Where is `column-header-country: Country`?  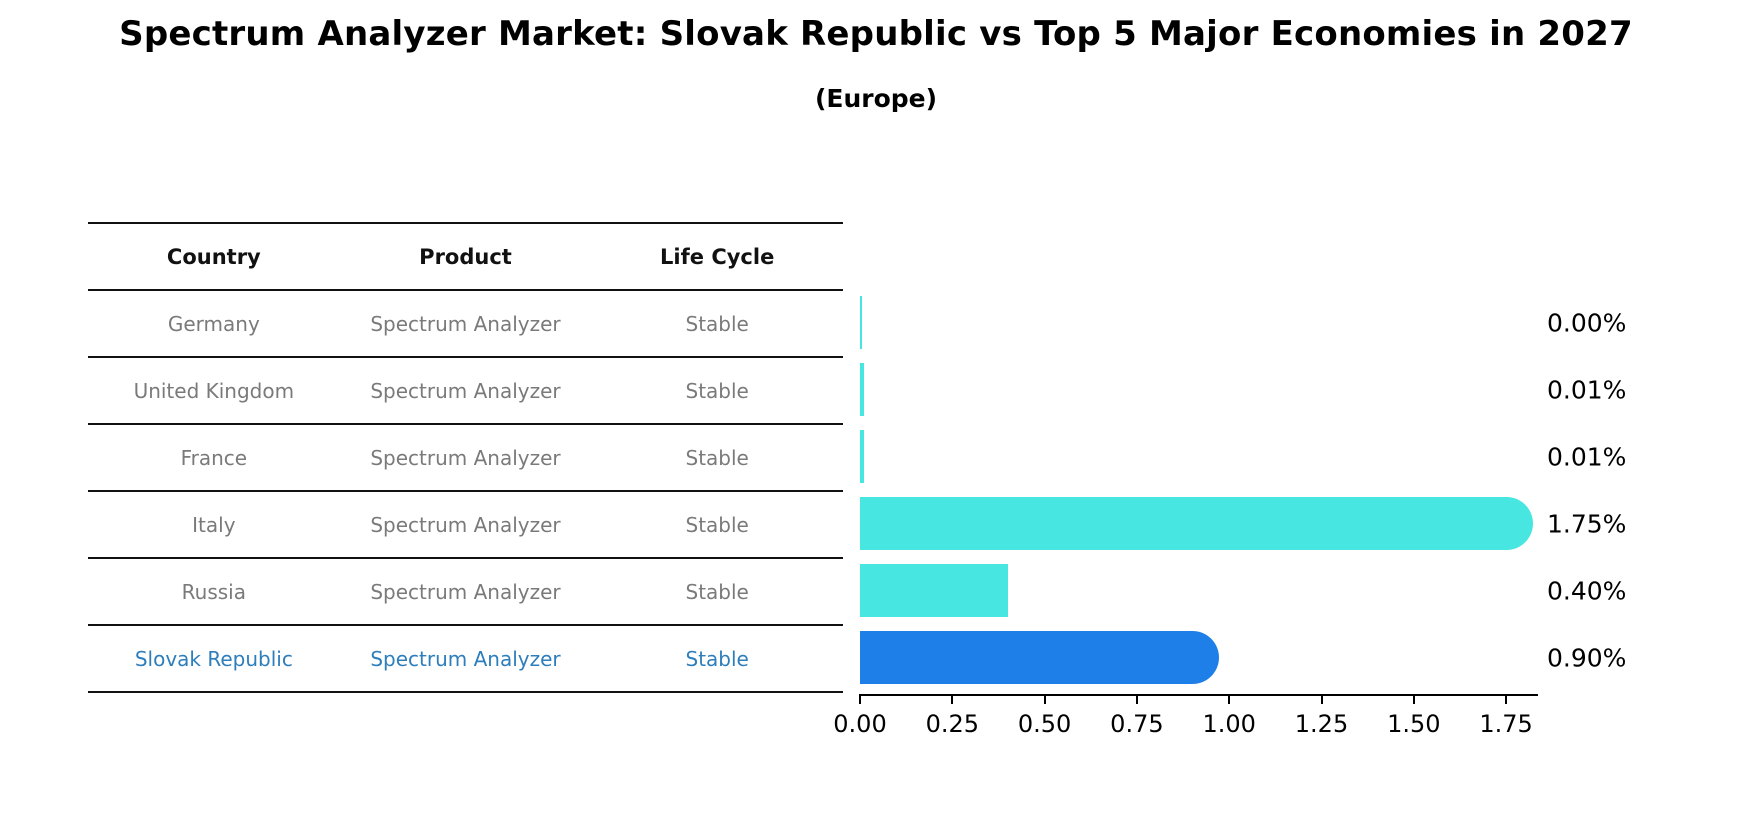
column-header-country: Country is located at coordinates (213, 256).